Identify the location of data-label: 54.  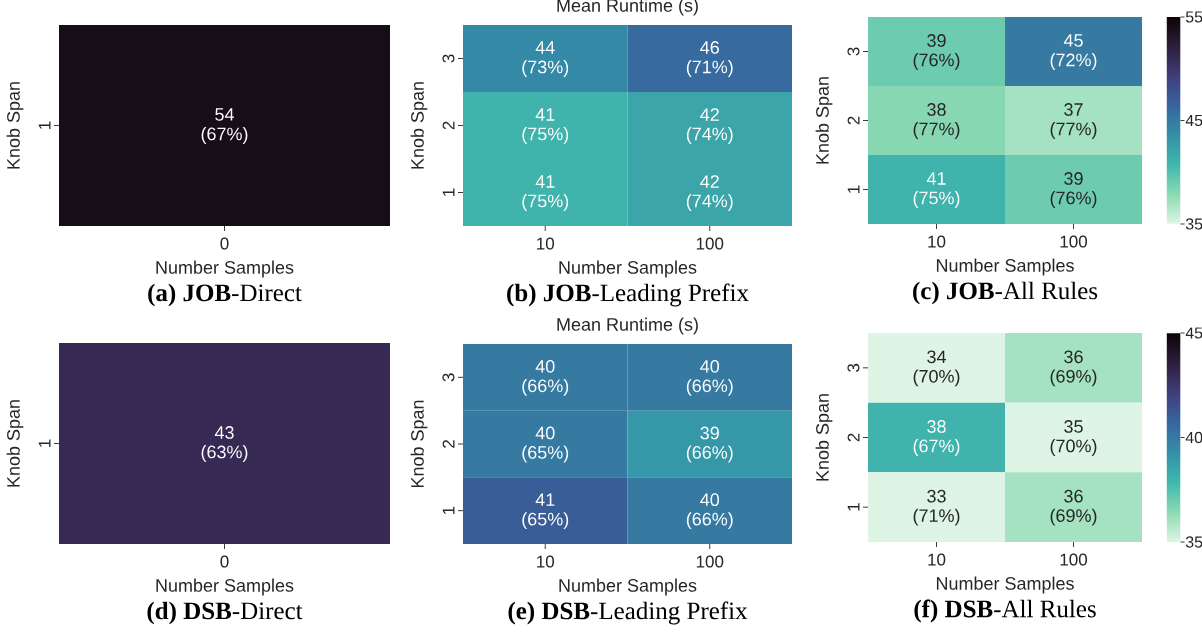
(224, 114).